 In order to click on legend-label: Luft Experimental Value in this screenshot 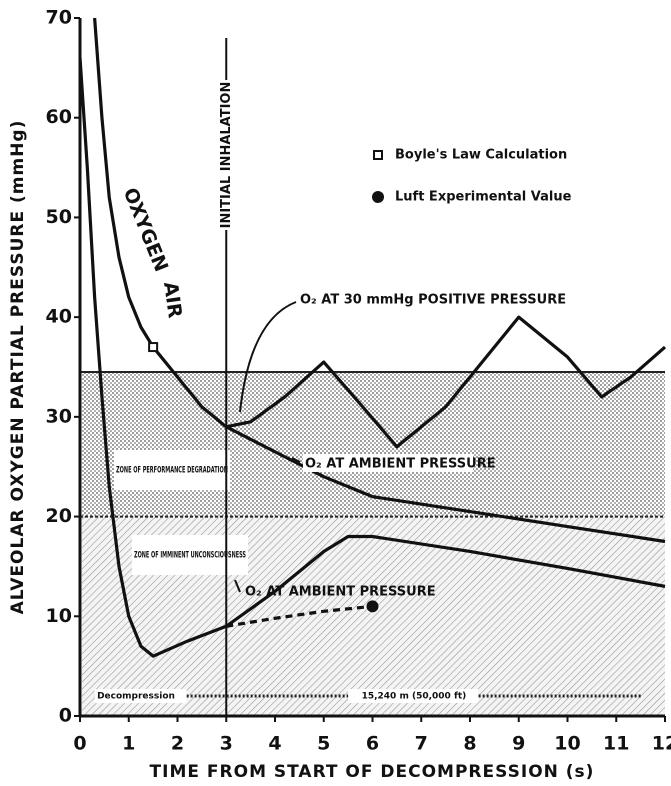, I will do `click(483, 197)`.